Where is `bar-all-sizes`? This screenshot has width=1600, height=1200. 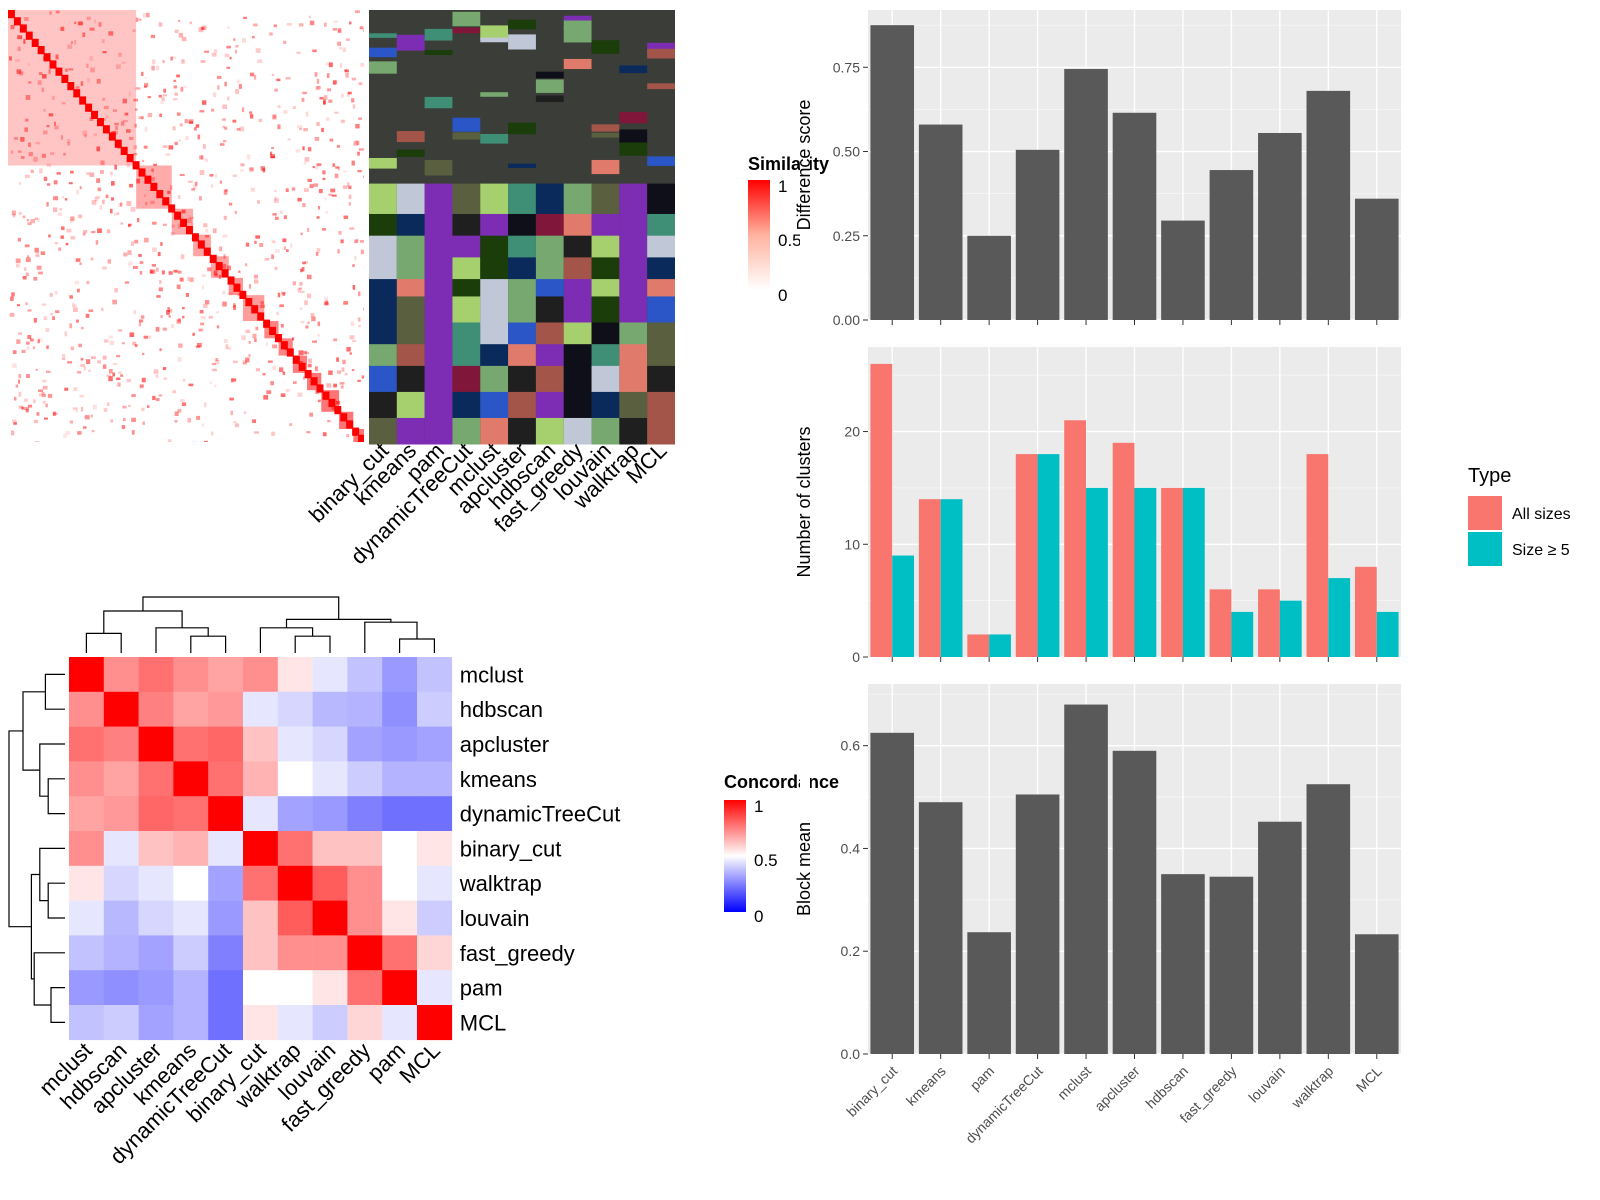
bar-all-sizes is located at coordinates (1123, 549).